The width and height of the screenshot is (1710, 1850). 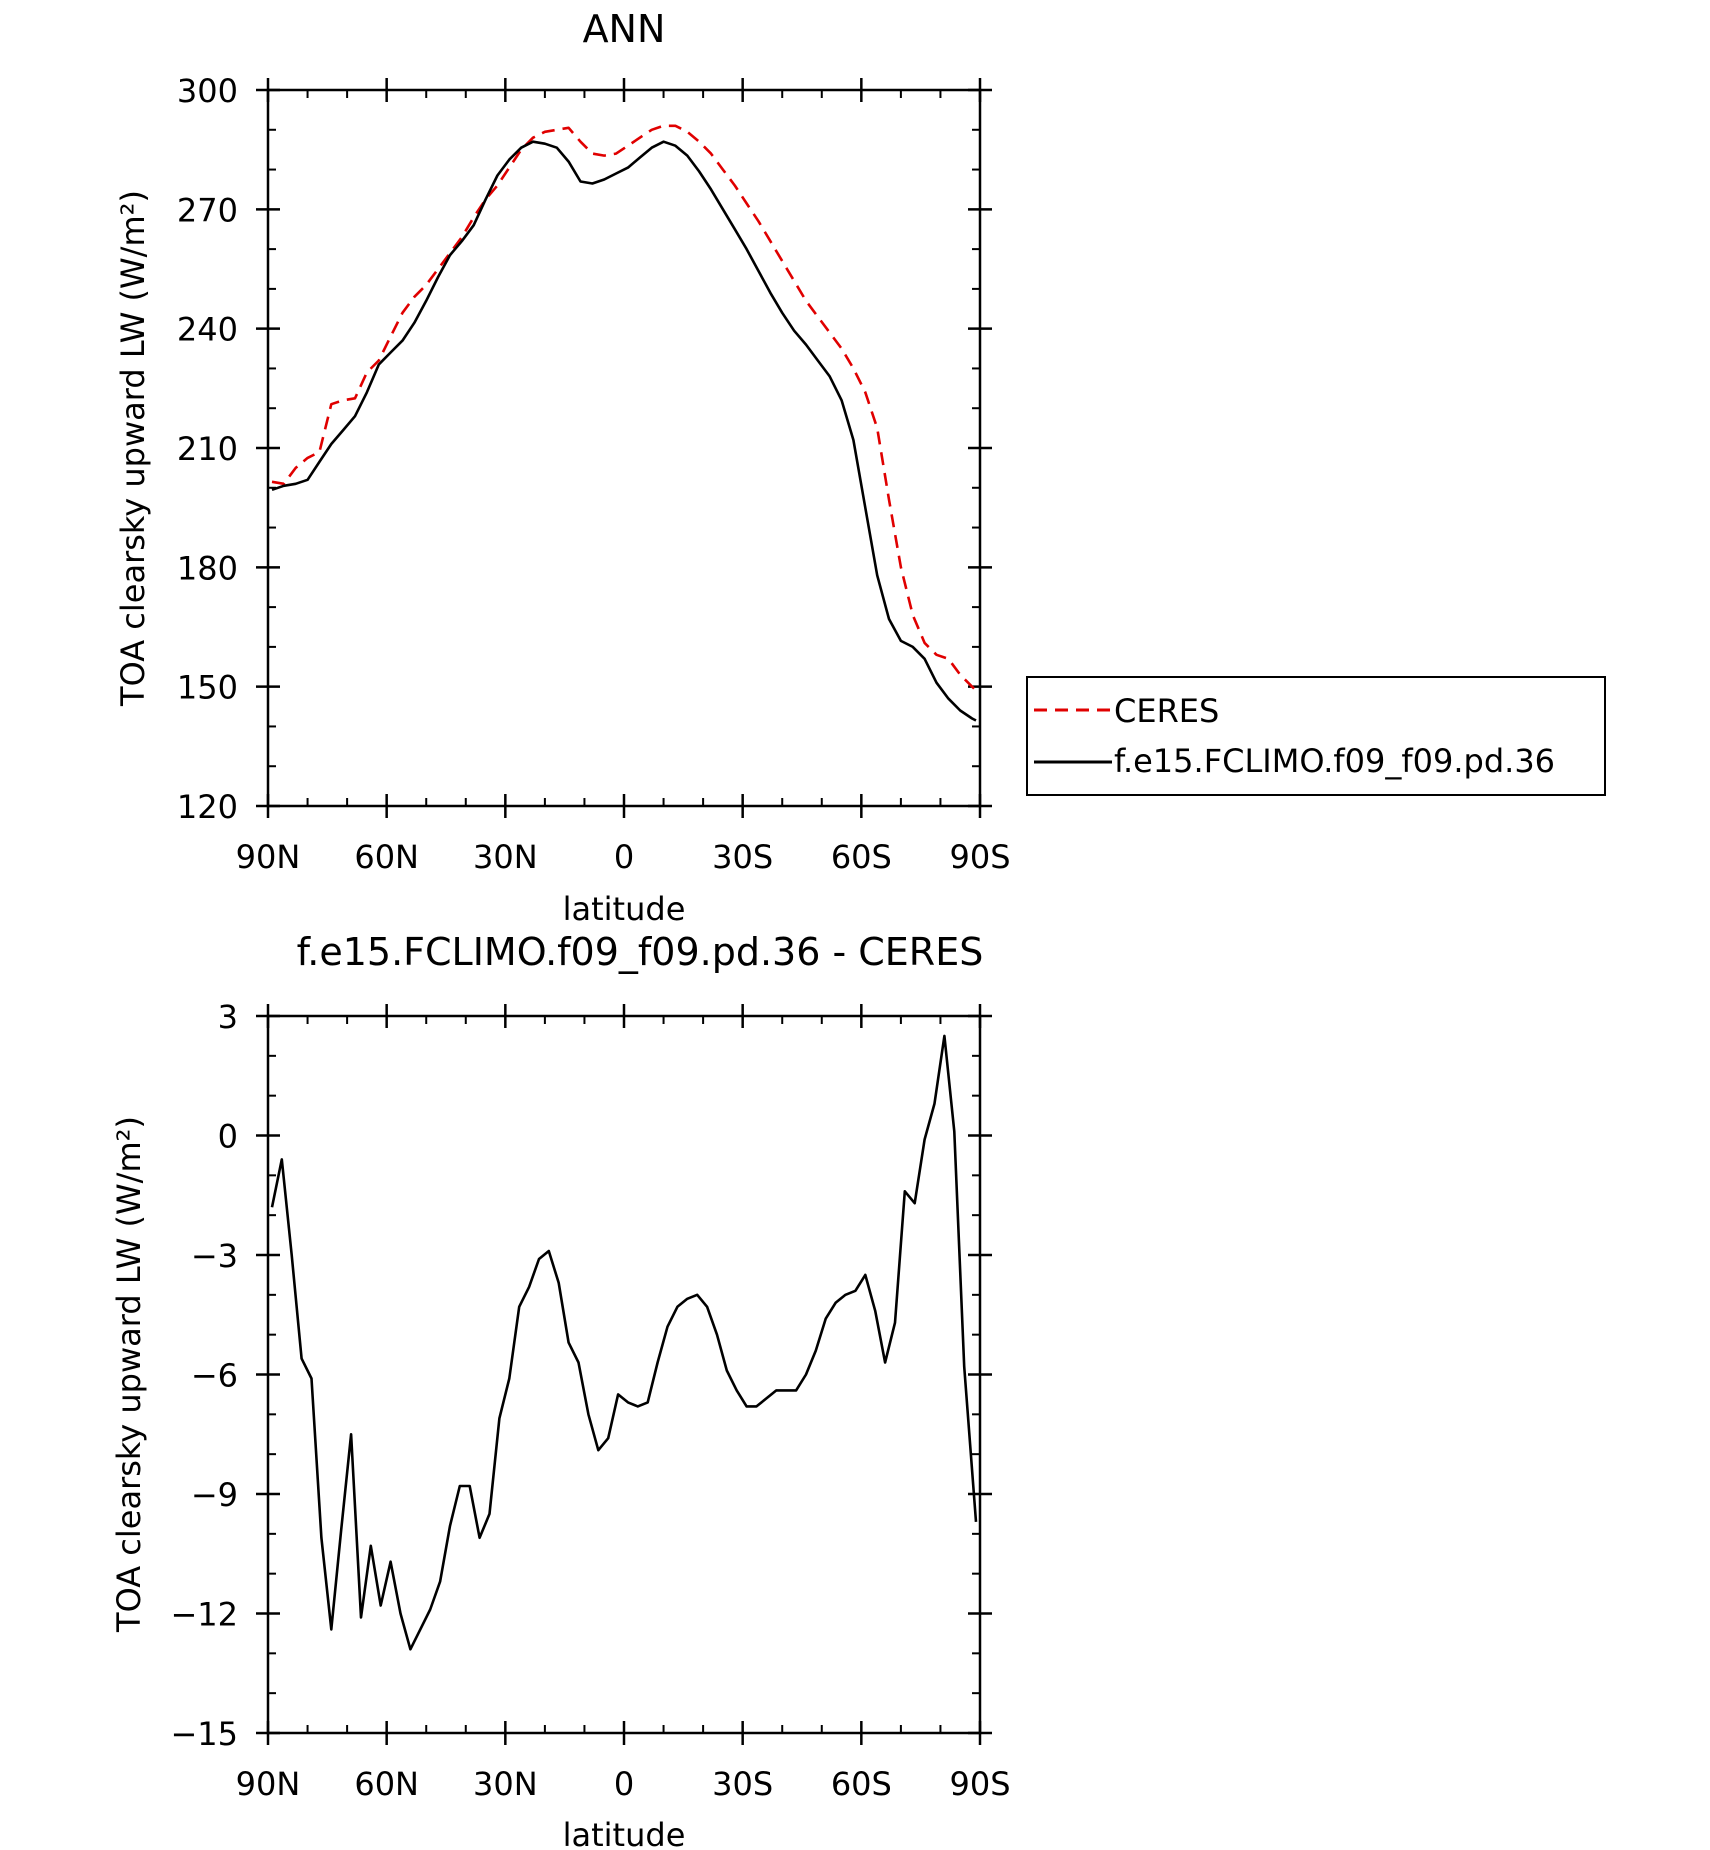 I want to click on bottom-y-tick-labels: −15 −12 −9 −6 −3 0 3, so click(x=204, y=1375).